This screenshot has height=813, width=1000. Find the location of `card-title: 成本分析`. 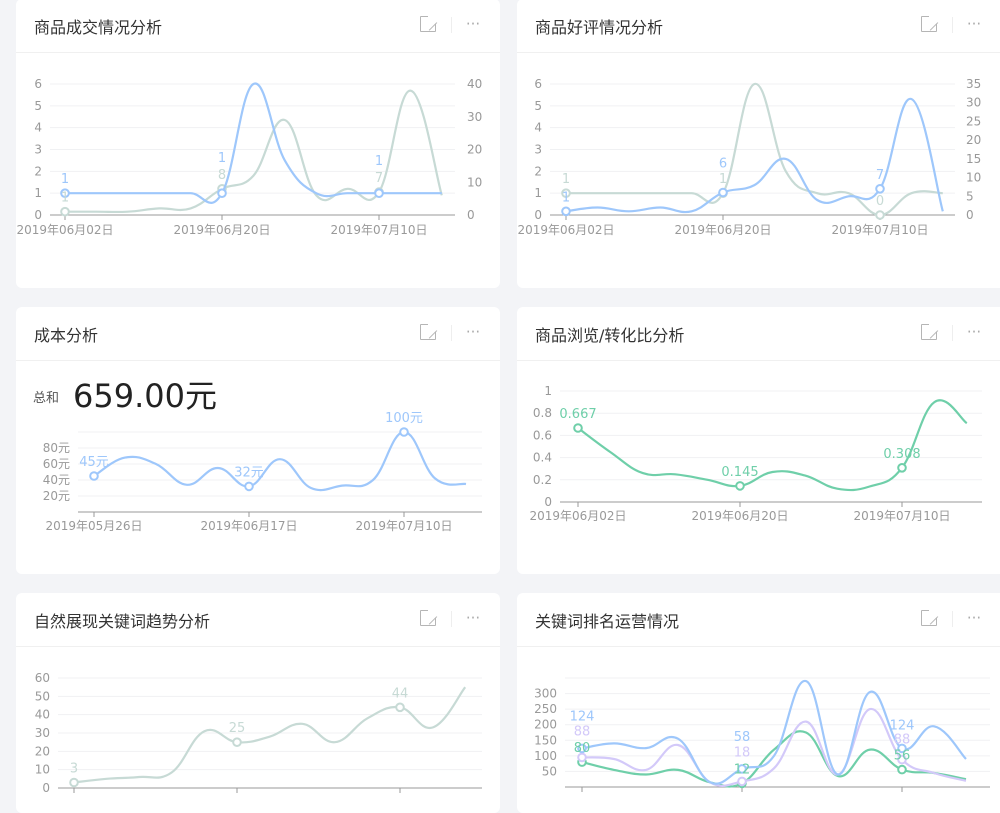

card-title: 成本分析 is located at coordinates (66, 335).